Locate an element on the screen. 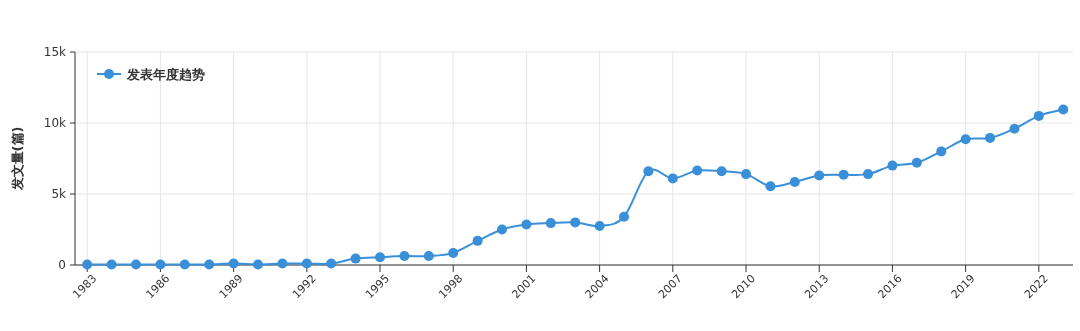  y-axis-title: 发文量(篇) is located at coordinates (17, 159).